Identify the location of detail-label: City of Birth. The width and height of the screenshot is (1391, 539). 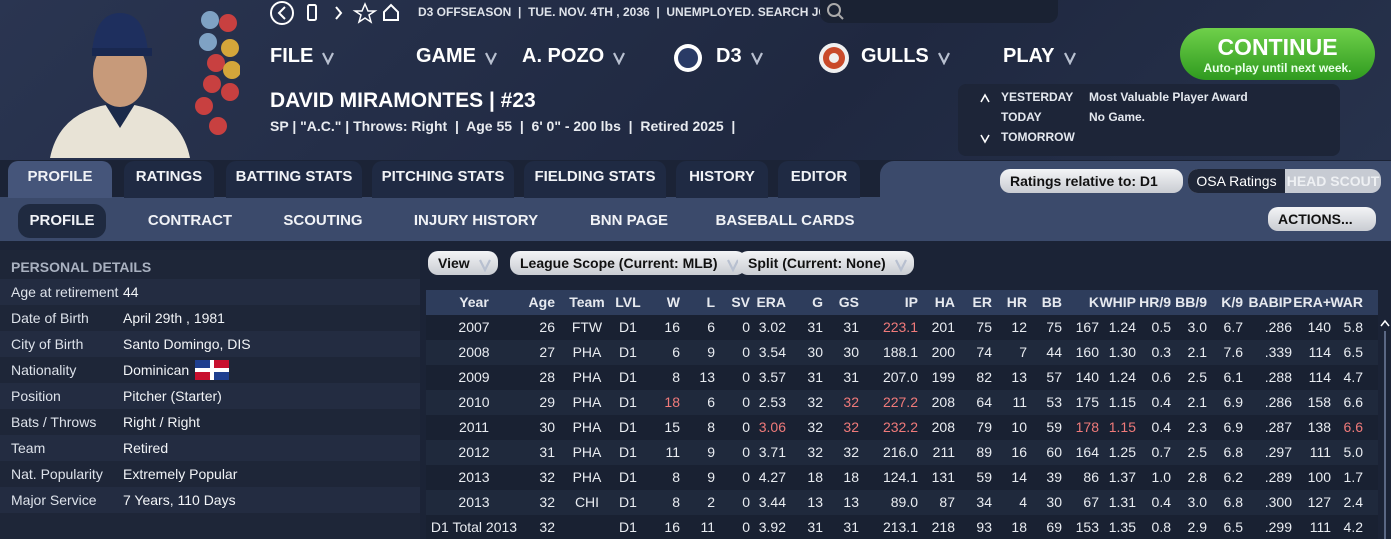
(47, 344).